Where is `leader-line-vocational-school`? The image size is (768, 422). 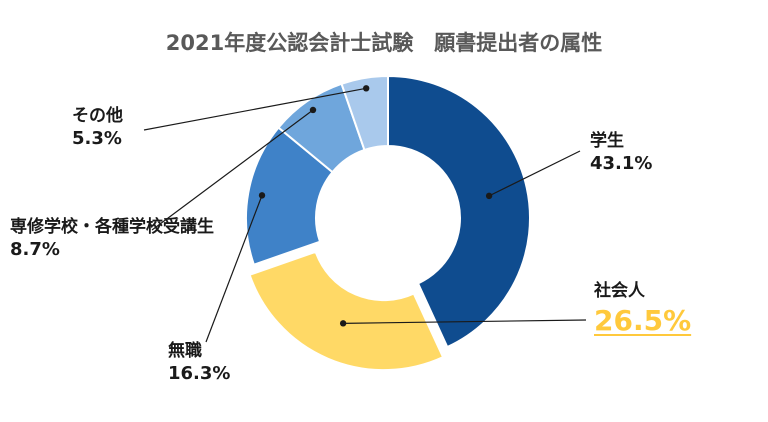
leader-line-vocational-school is located at coordinates (232, 170).